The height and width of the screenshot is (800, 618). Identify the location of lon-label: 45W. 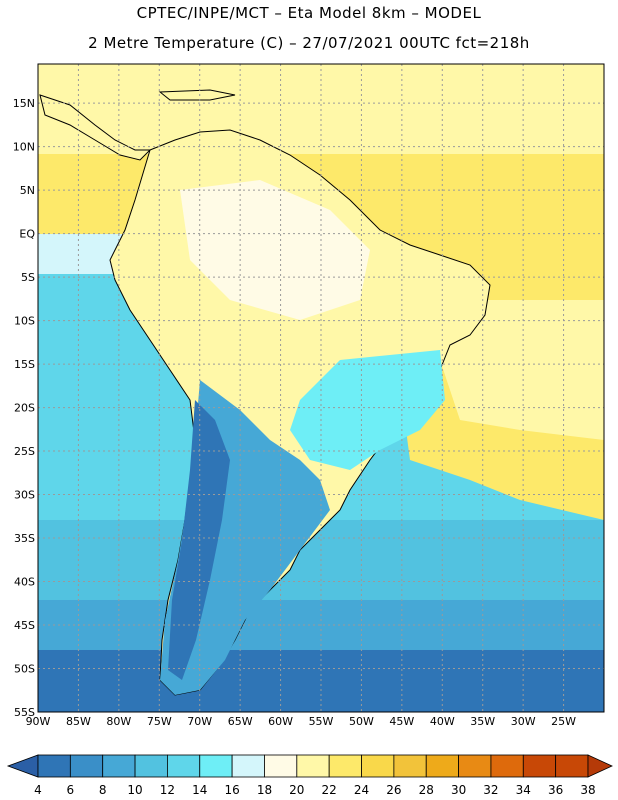
(401, 721).